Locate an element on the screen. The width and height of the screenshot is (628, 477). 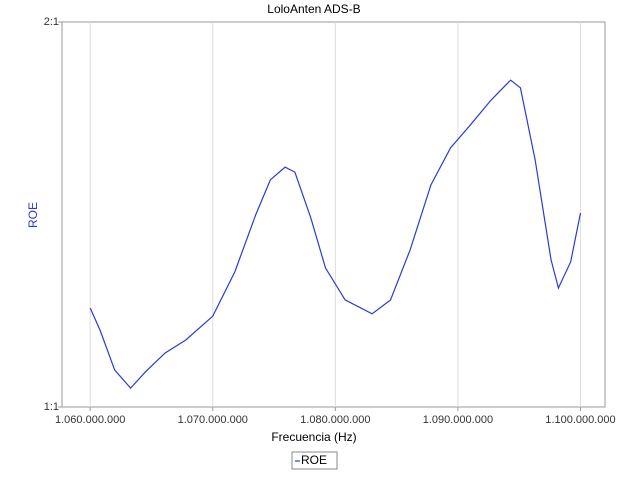
x-tick-label: 1.080.000.000 is located at coordinates (335, 420).